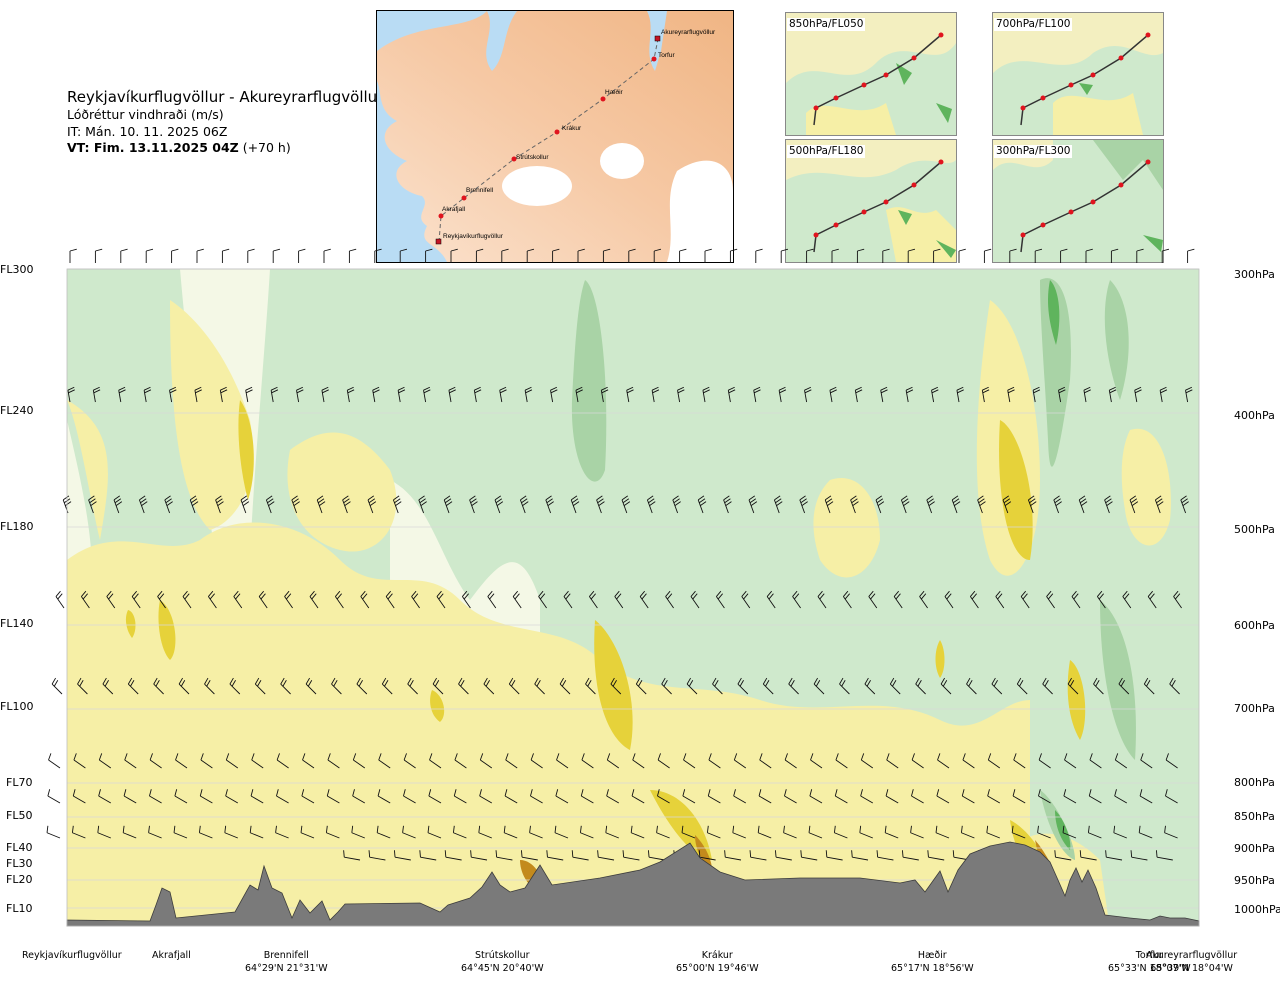  I want to click on map-label-reykjavikurflugvollur: Reykjavíkurflugvöllur, so click(473, 236).